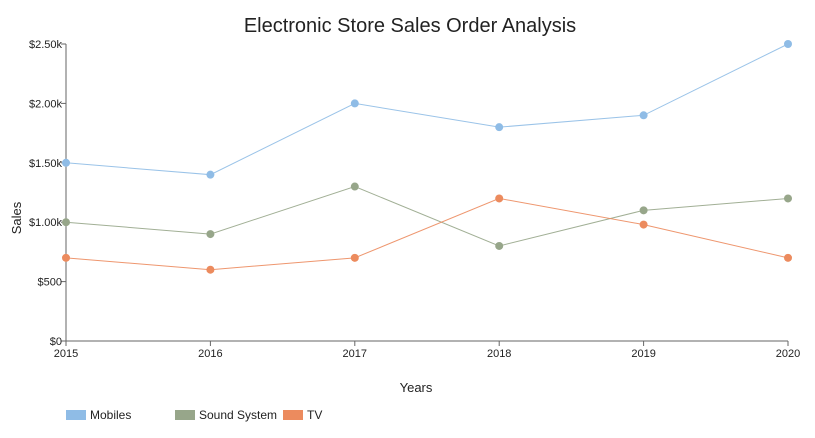 Image resolution: width=815 pixels, height=438 pixels. Describe the element at coordinates (56, 342) in the screenshot. I see `y-tick-label: $0` at that location.